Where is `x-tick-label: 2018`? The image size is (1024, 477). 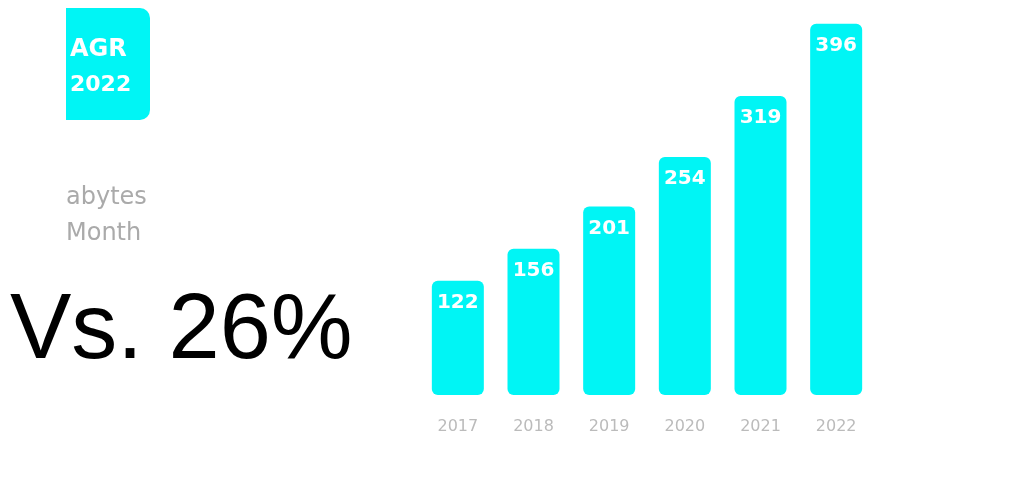
x-tick-label: 2018 is located at coordinates (533, 425).